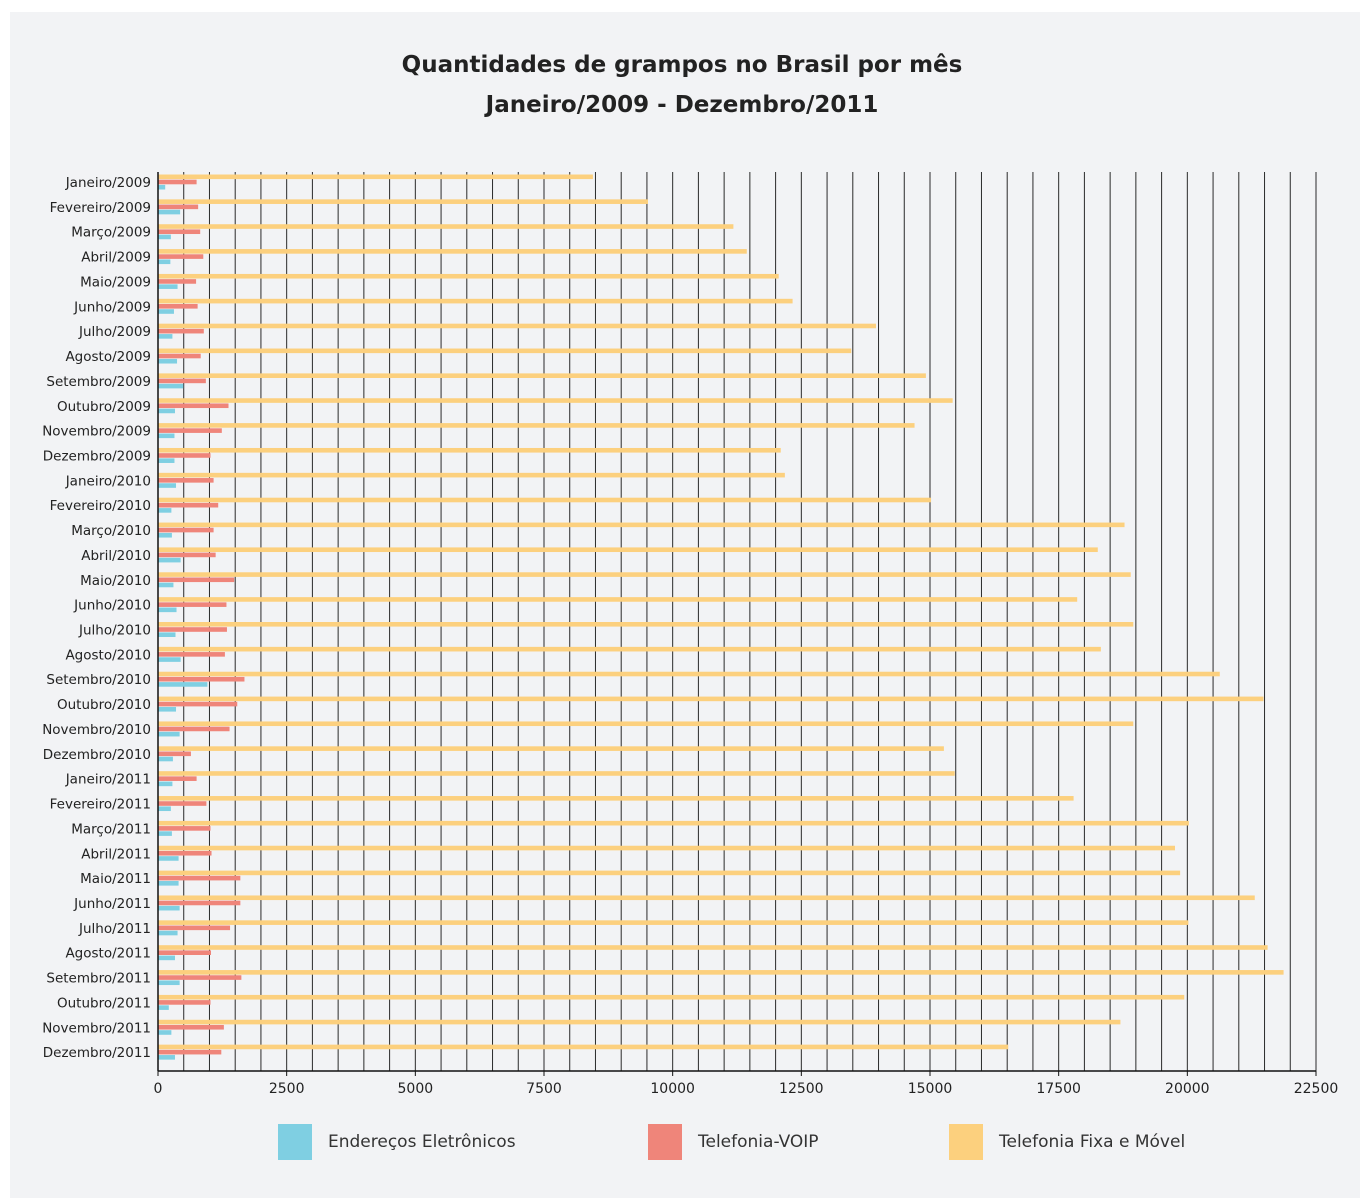 The height and width of the screenshot is (1199, 1364). I want to click on category-label: Março/2011, so click(111, 829).